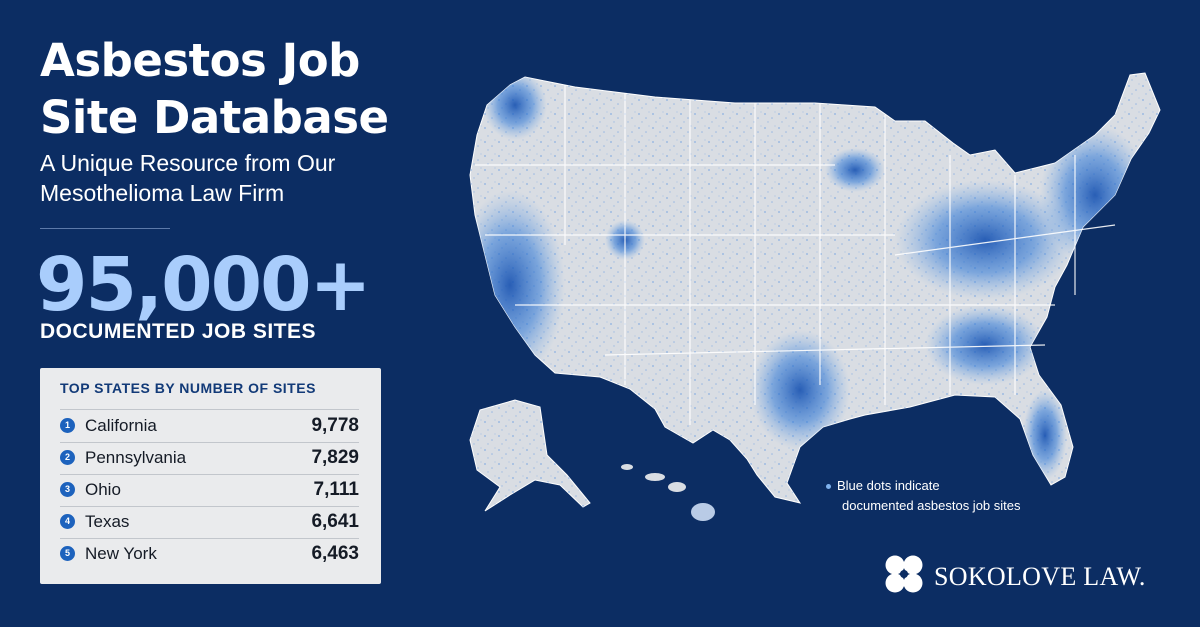  I want to click on state-name: California, so click(121, 425).